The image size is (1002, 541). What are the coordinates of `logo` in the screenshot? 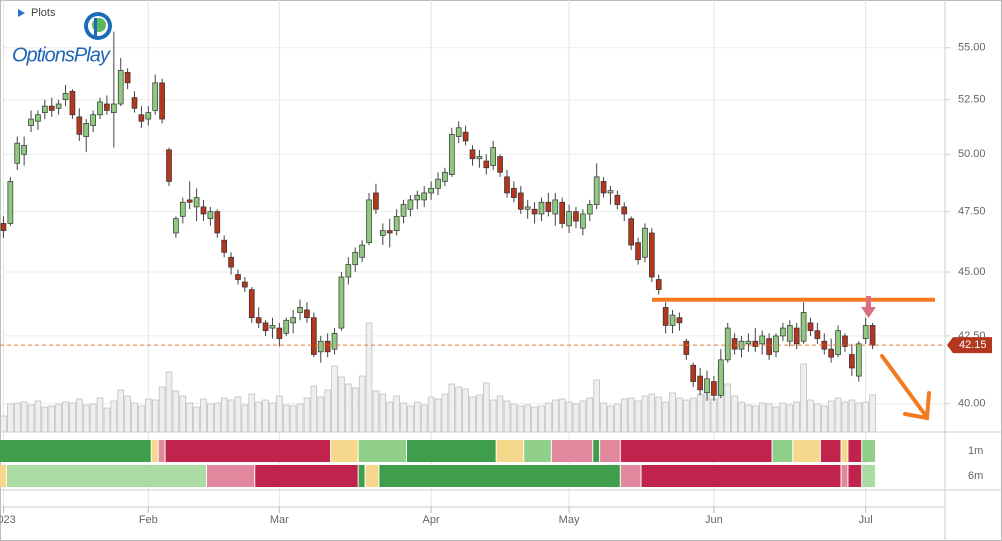 It's located at (98, 26).